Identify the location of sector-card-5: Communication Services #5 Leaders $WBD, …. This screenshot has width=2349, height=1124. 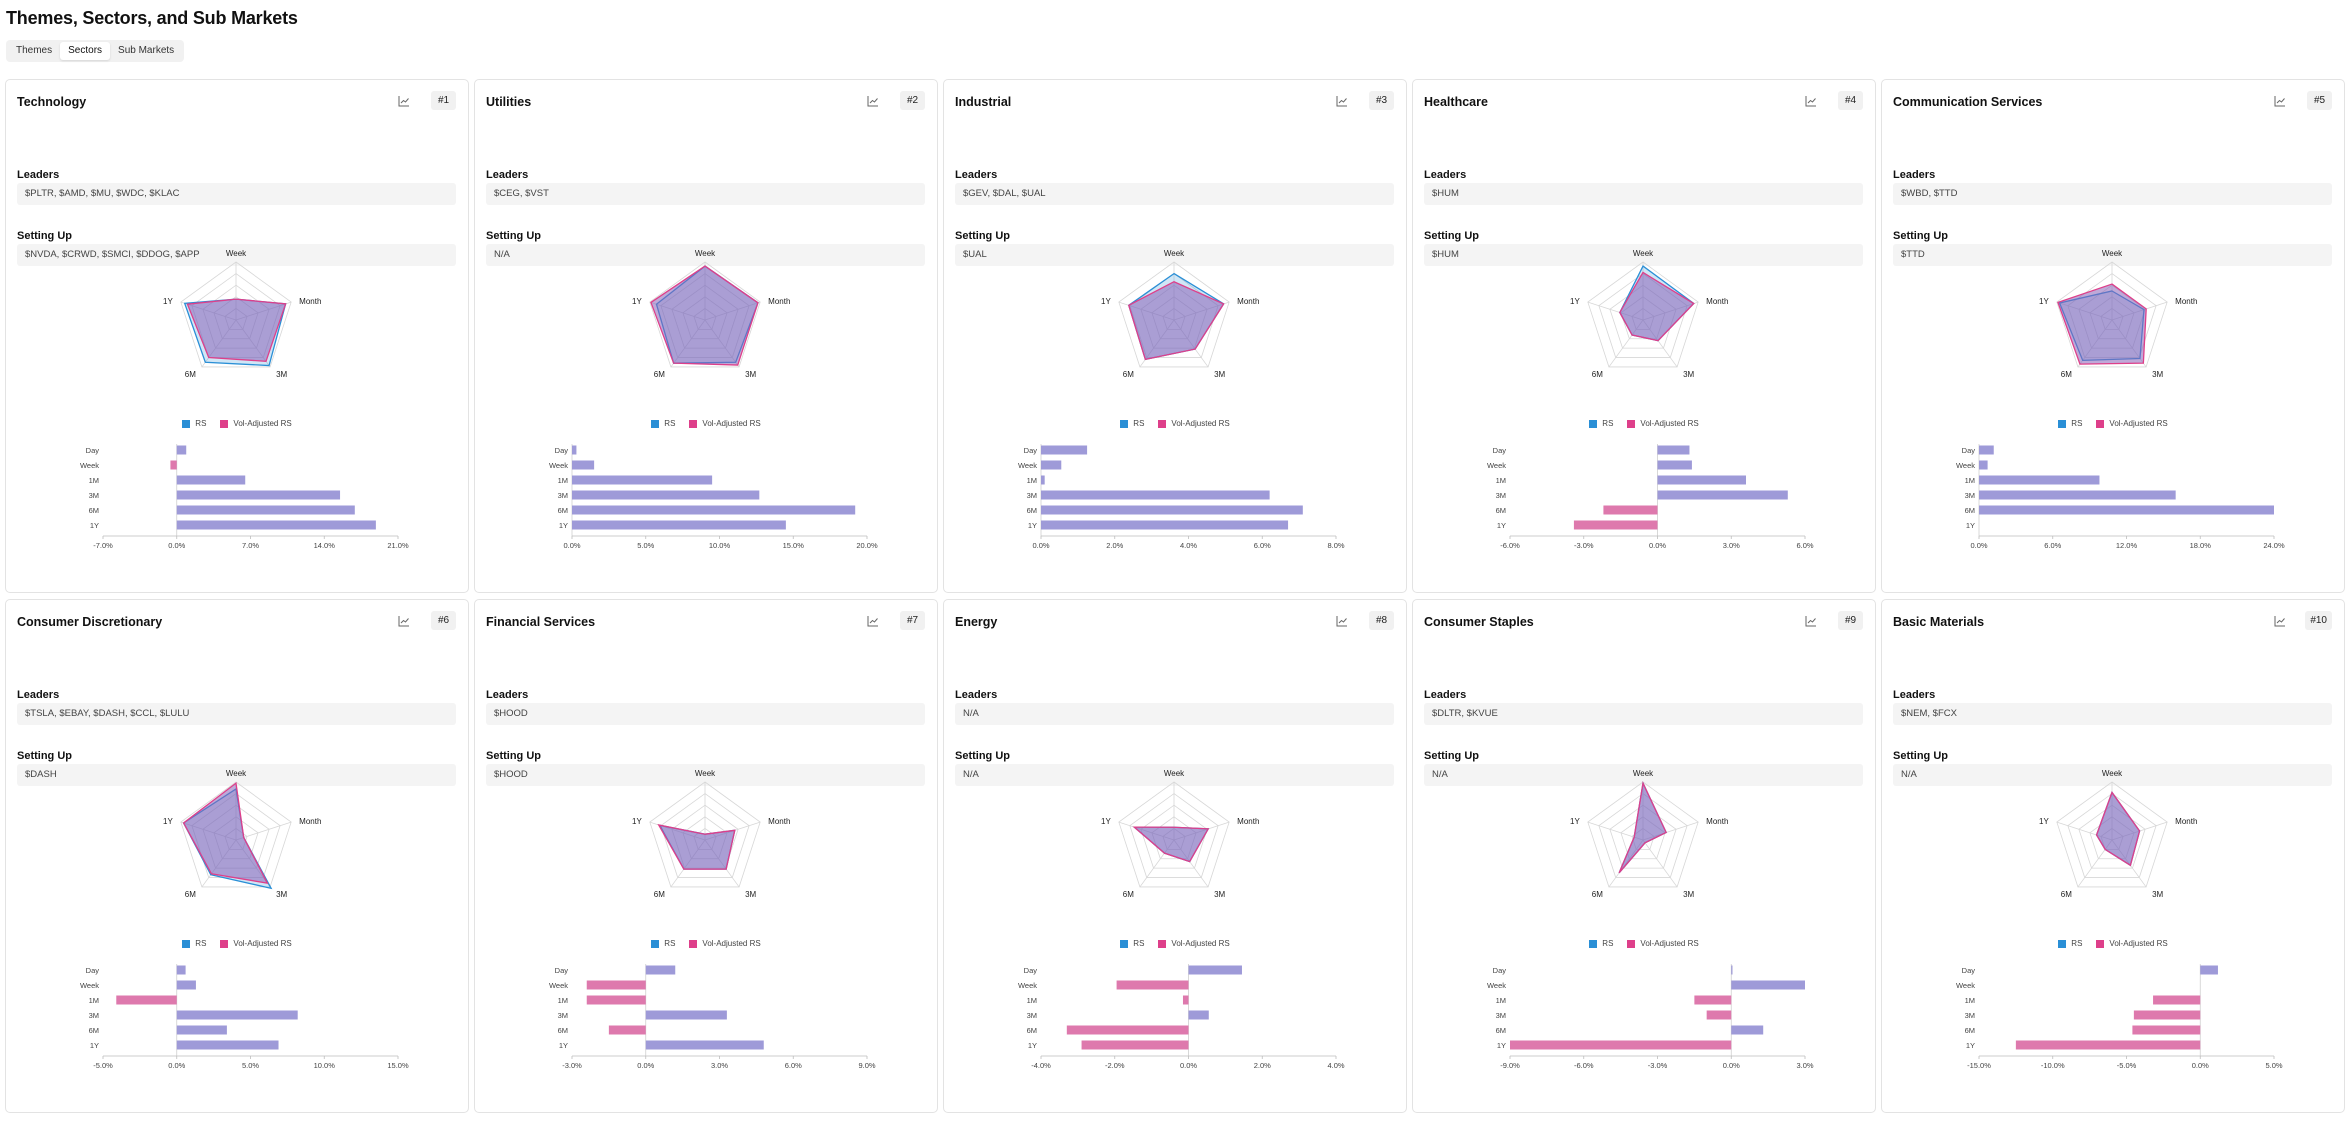
(2113, 336).